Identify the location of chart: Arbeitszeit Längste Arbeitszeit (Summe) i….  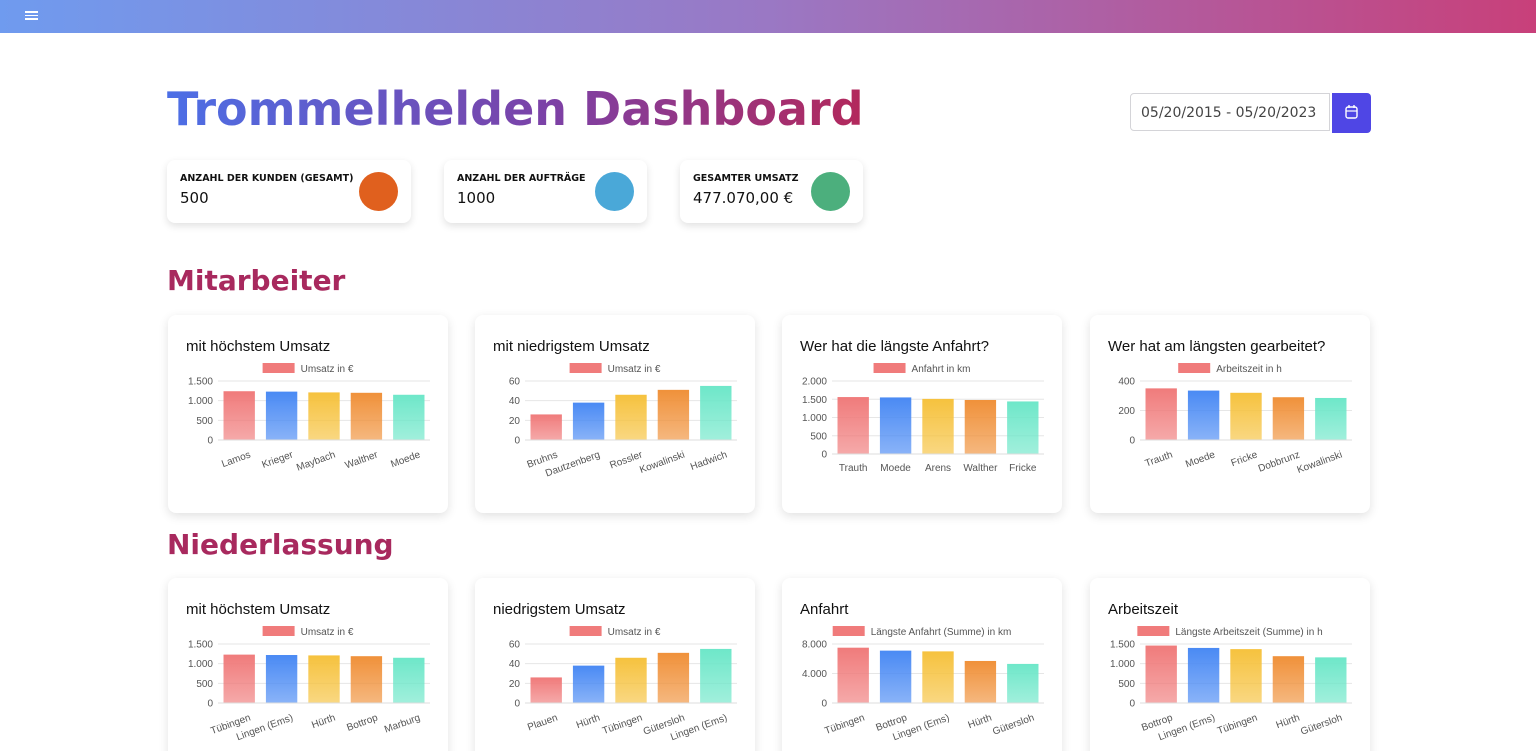
(1230, 672).